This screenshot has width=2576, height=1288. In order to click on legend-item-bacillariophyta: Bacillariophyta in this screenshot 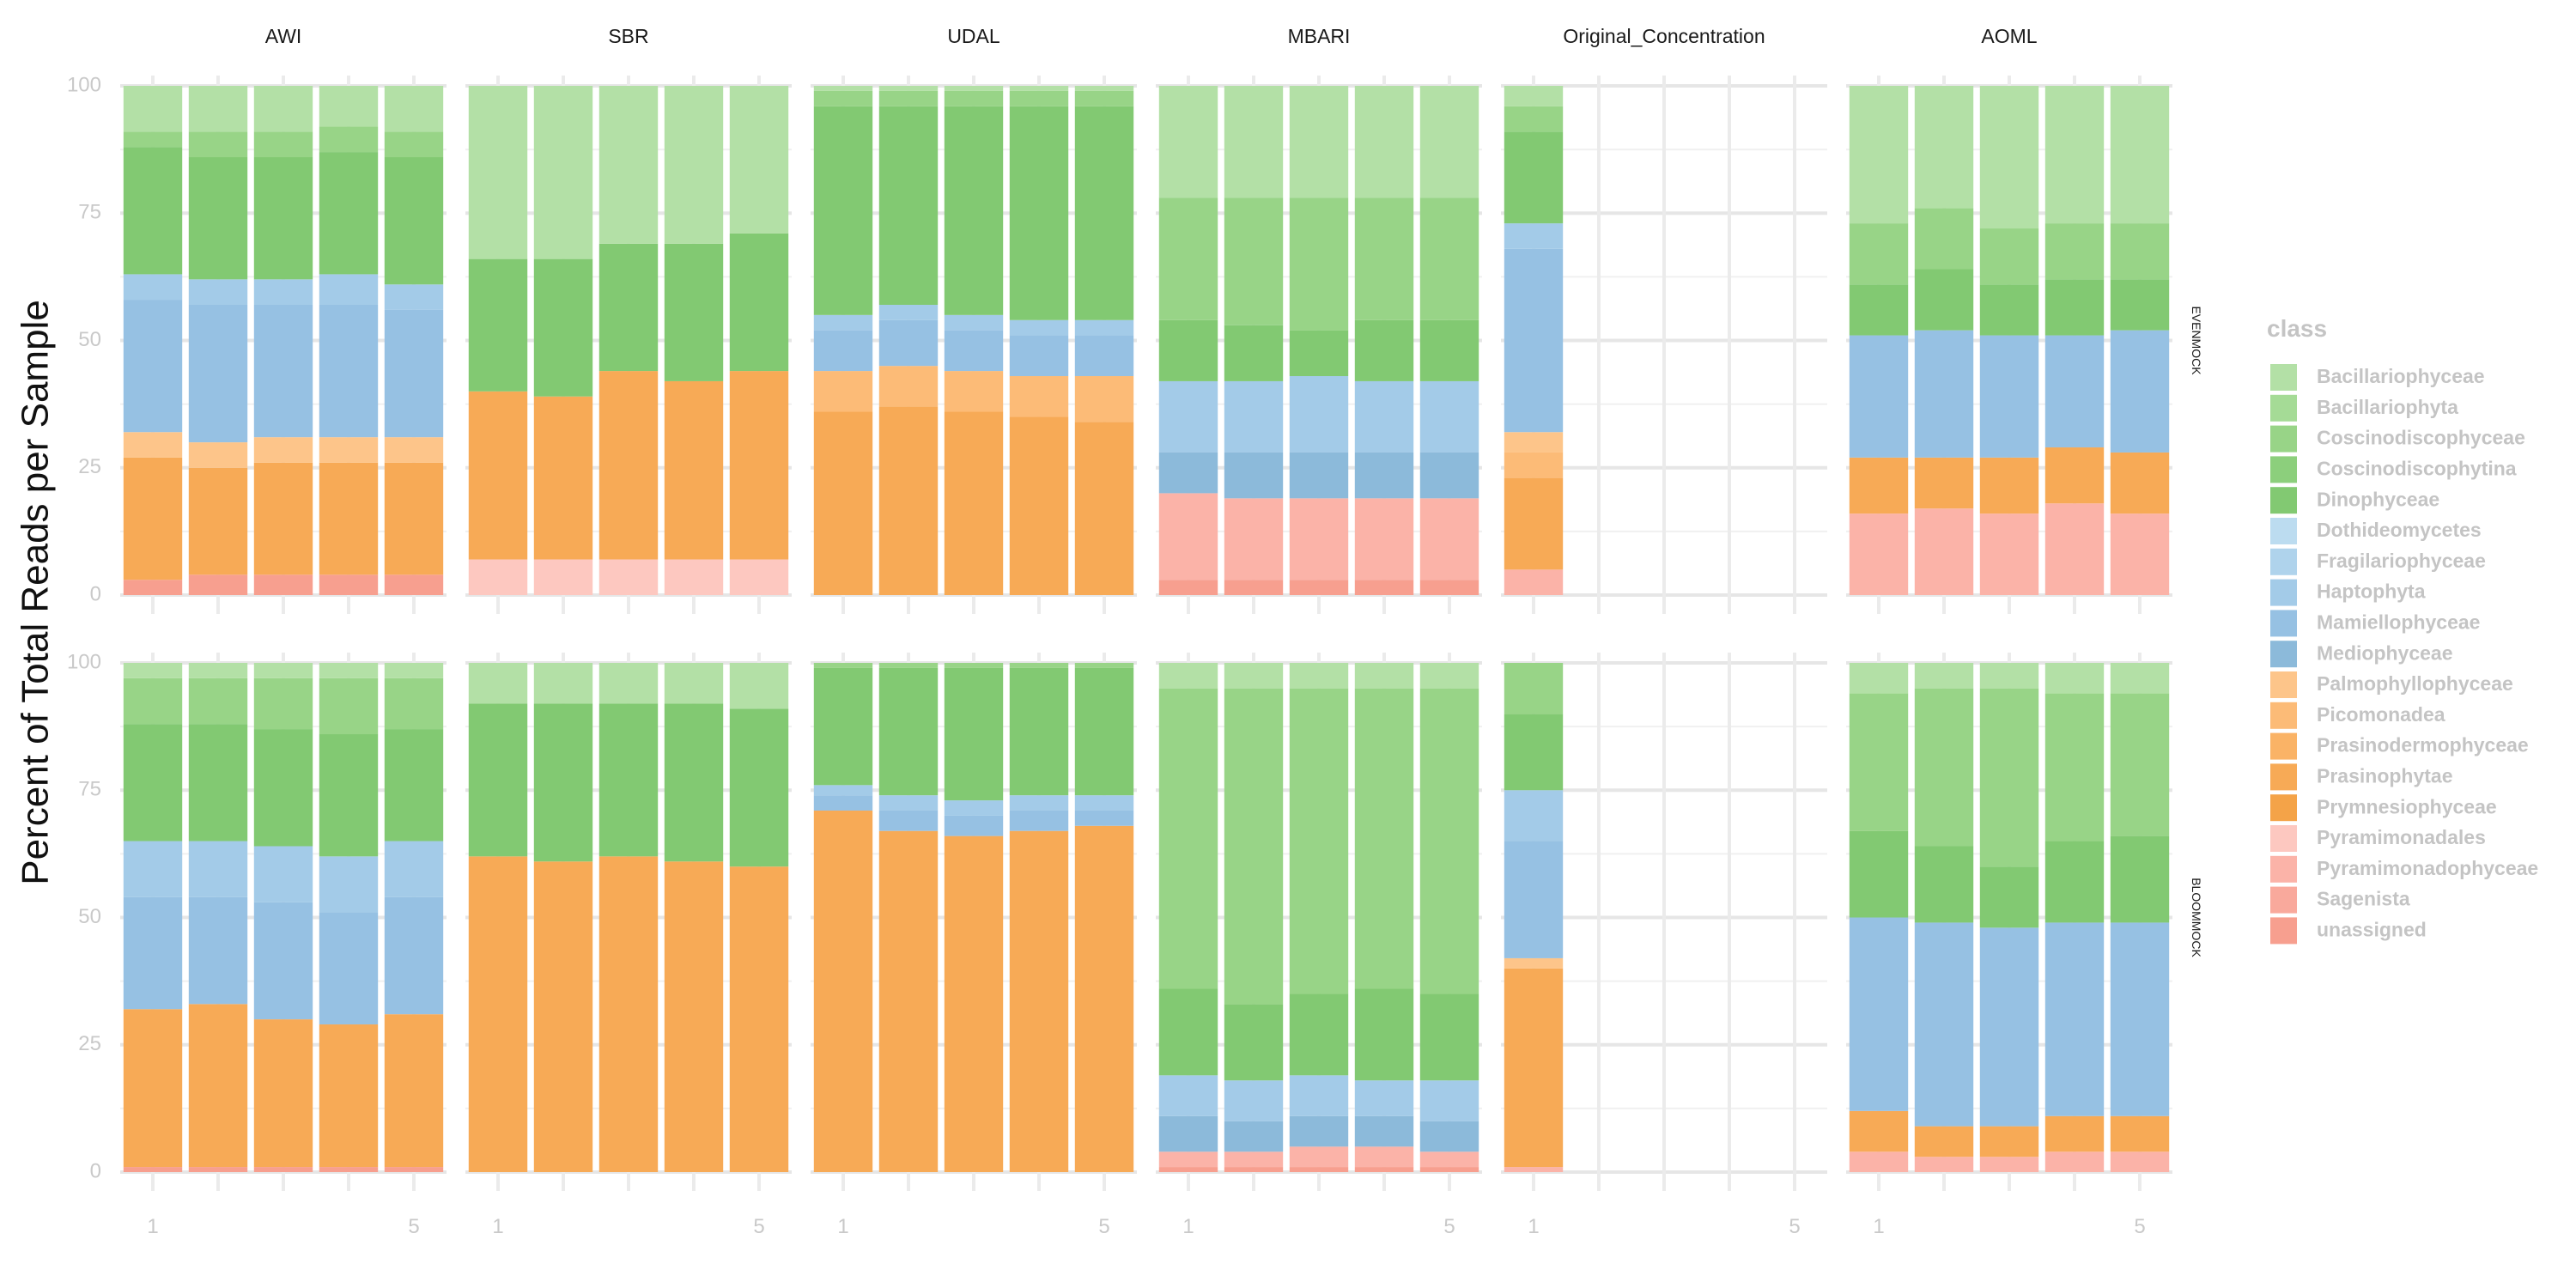, I will do `click(2364, 408)`.